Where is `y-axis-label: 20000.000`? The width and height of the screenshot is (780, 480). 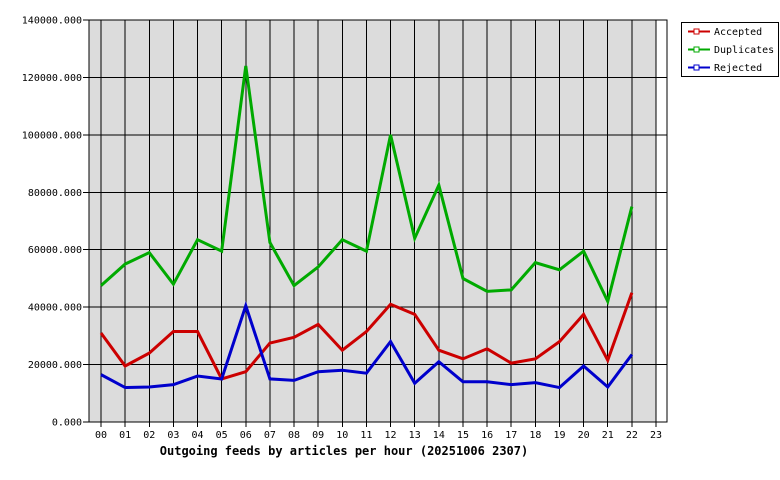
y-axis-label: 20000.000 is located at coordinates (55, 365).